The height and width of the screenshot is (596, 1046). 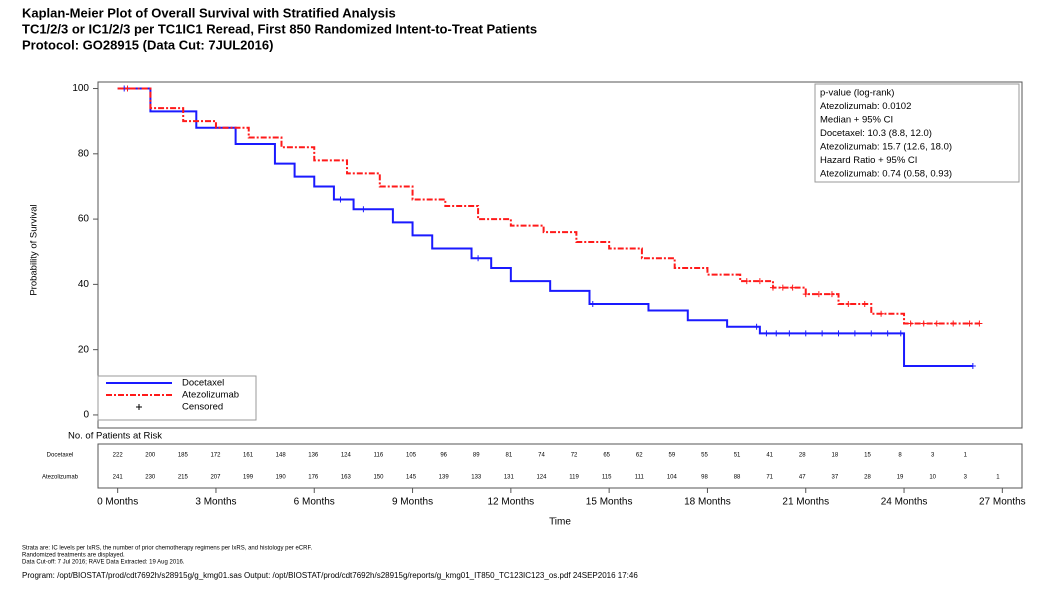 I want to click on risk-table-frame, so click(x=560, y=466).